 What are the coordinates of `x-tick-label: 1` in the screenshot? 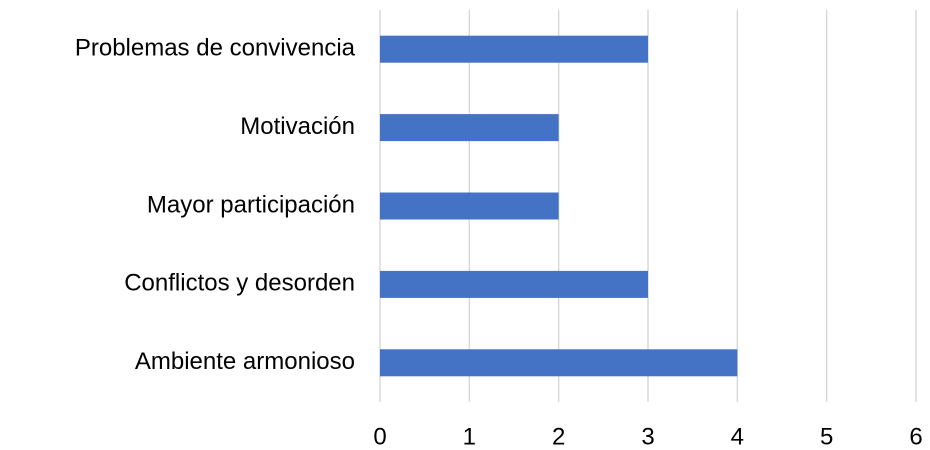 It's located at (469, 436).